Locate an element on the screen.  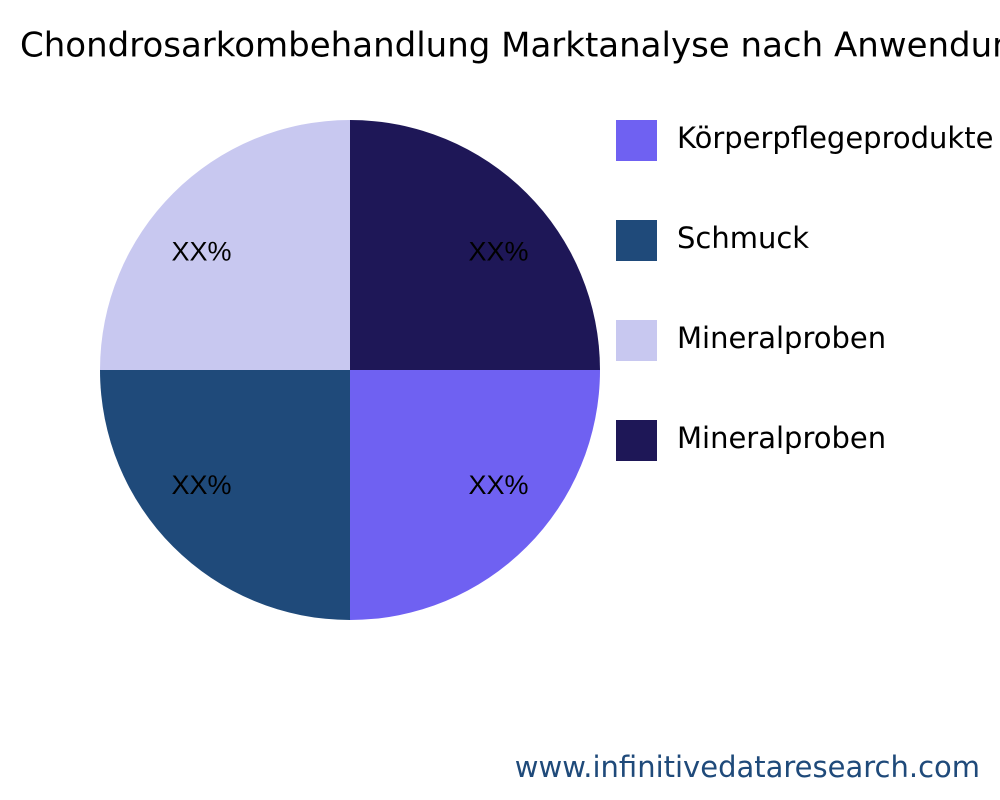
watermark: www.infinitivedataresearch.com is located at coordinates (747, 767).